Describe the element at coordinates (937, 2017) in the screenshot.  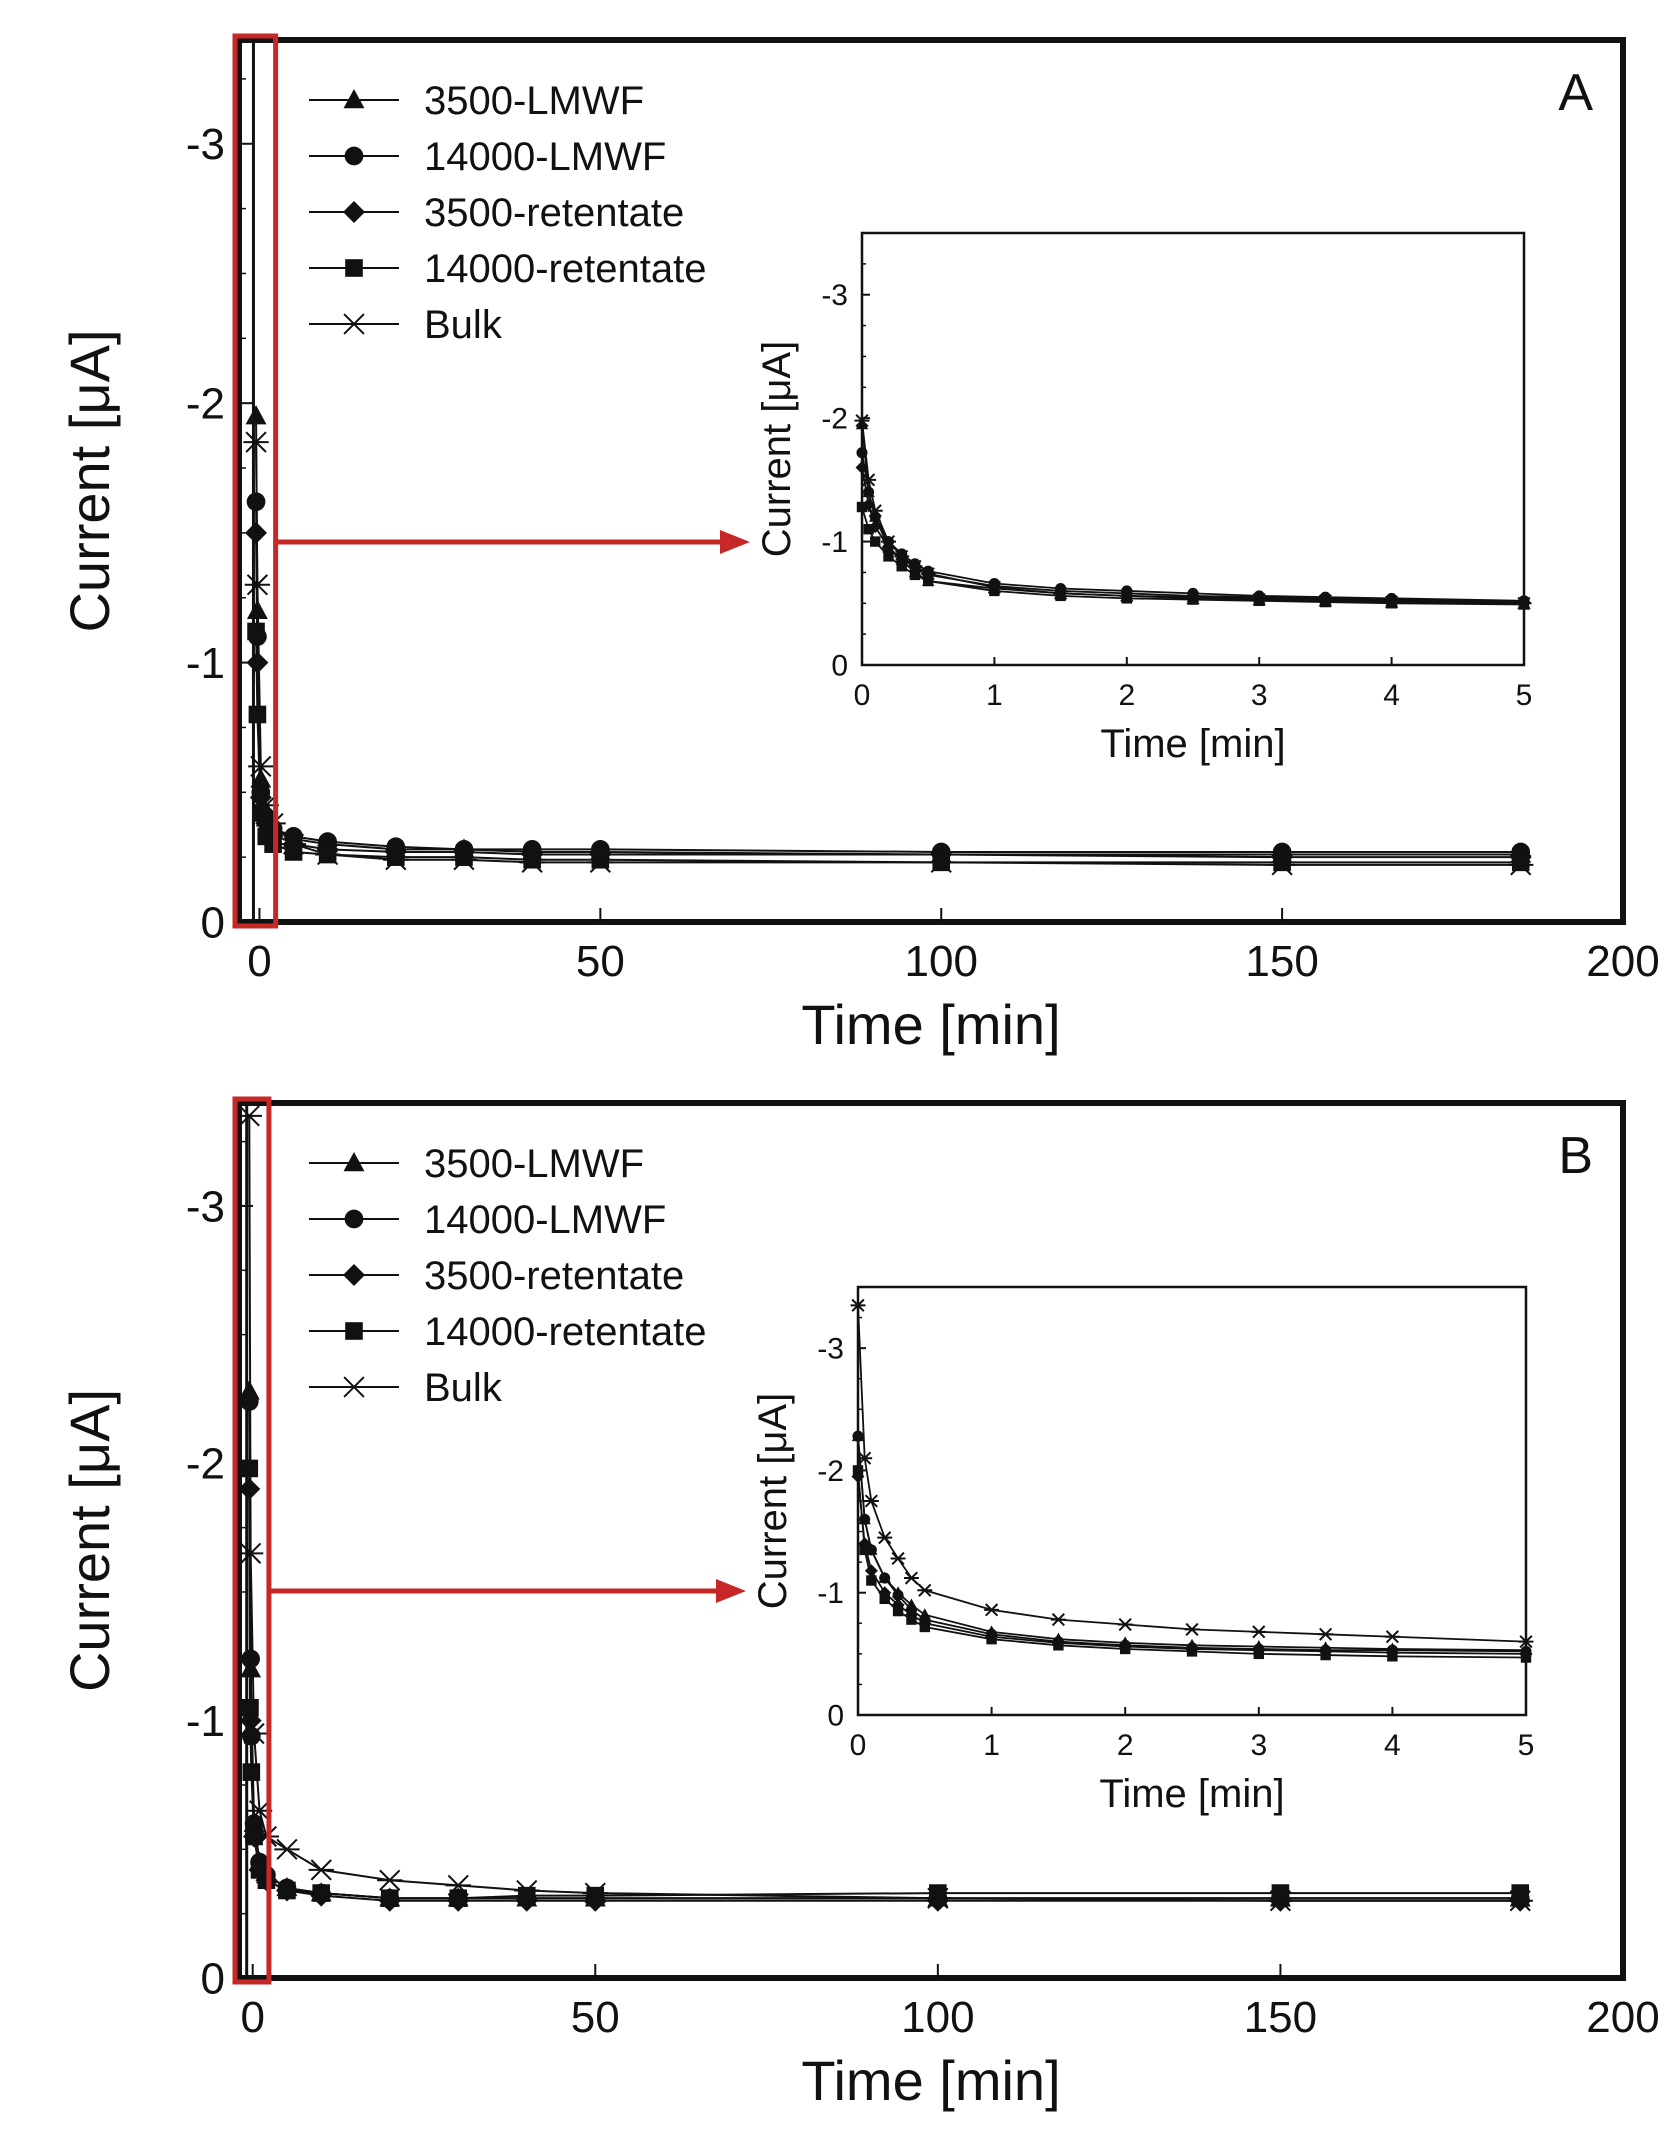
I see `x-tick-label: 100` at that location.